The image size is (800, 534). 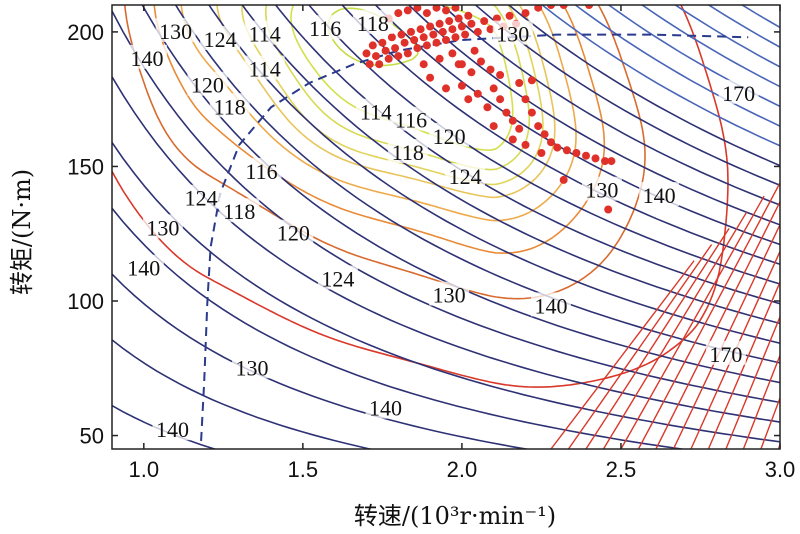 I want to click on x-tick-label: 2.5, so click(x=621, y=469).